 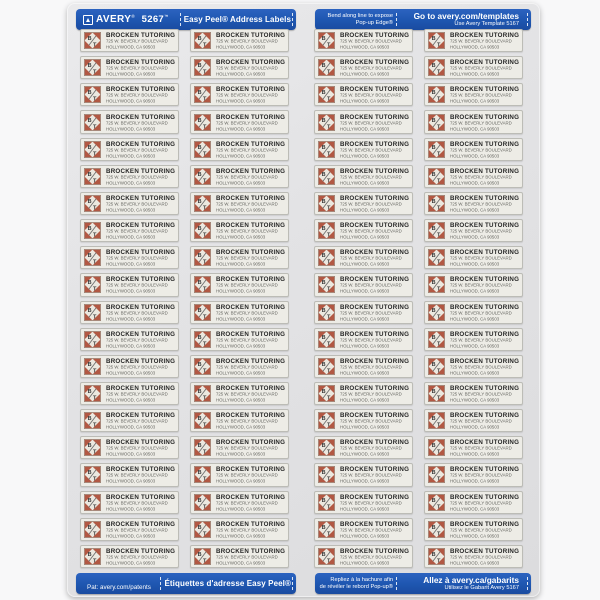 I want to click on perforation-mark, so click(x=180, y=19).